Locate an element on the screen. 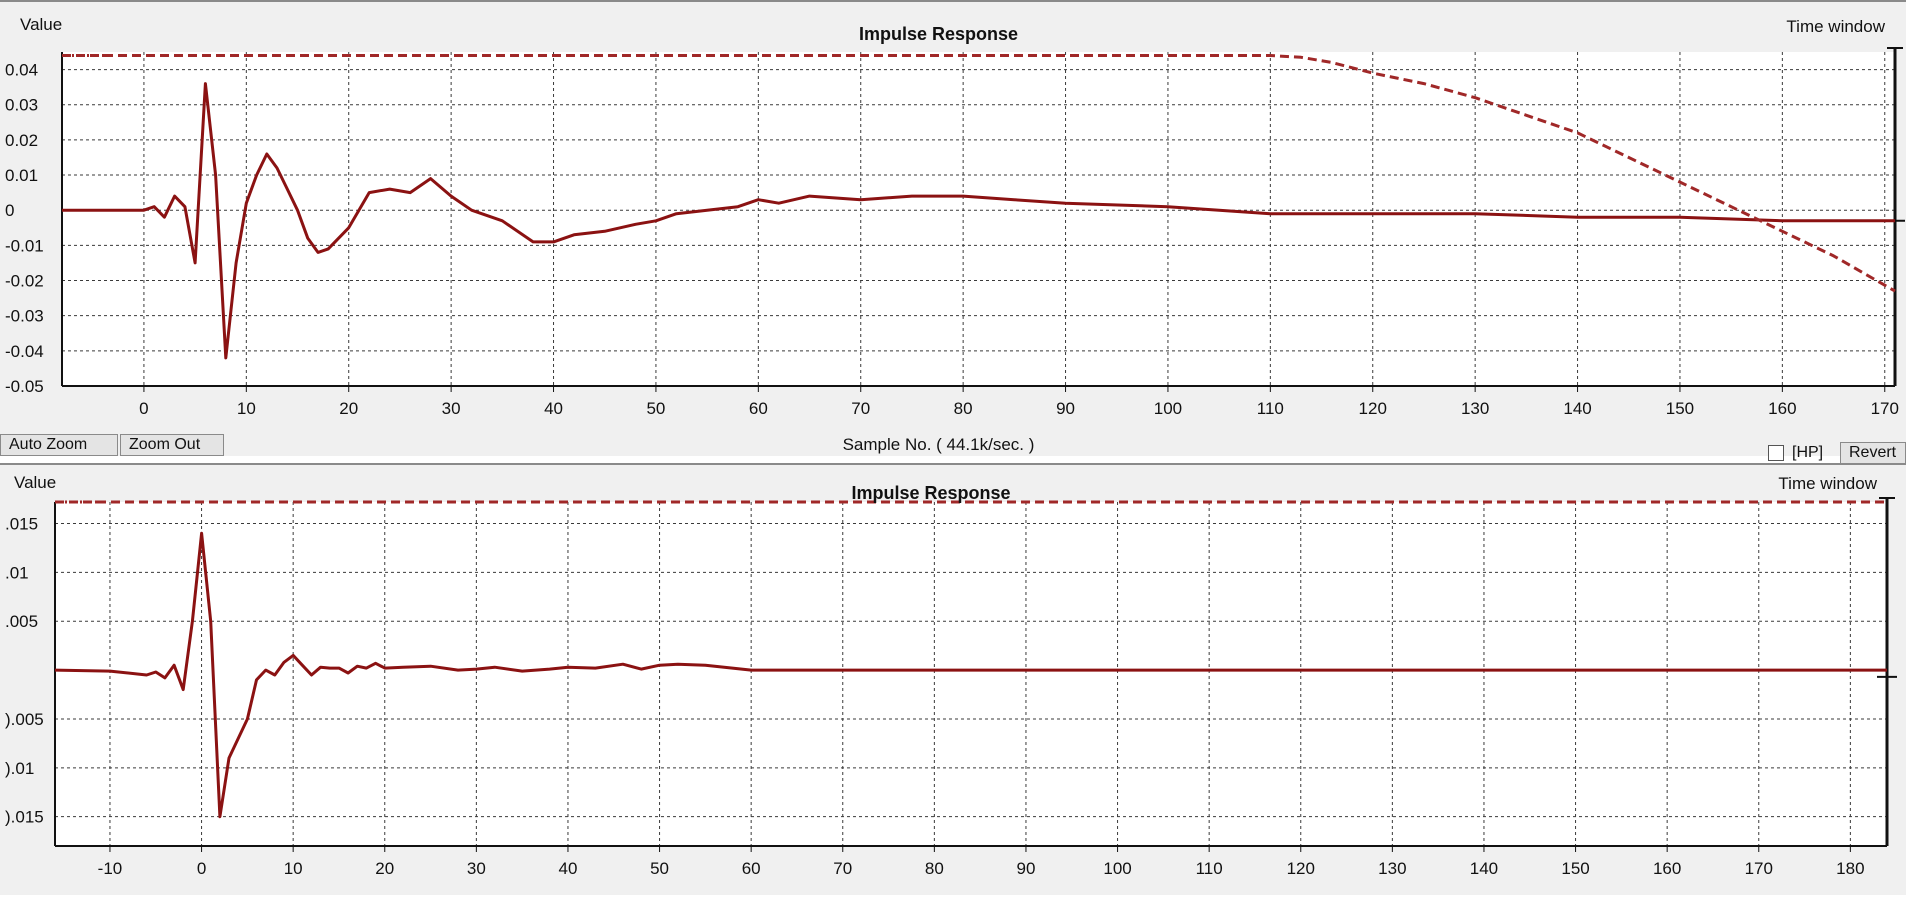 The height and width of the screenshot is (921, 1906). y-tick-label: 0 is located at coordinates (9, 210).